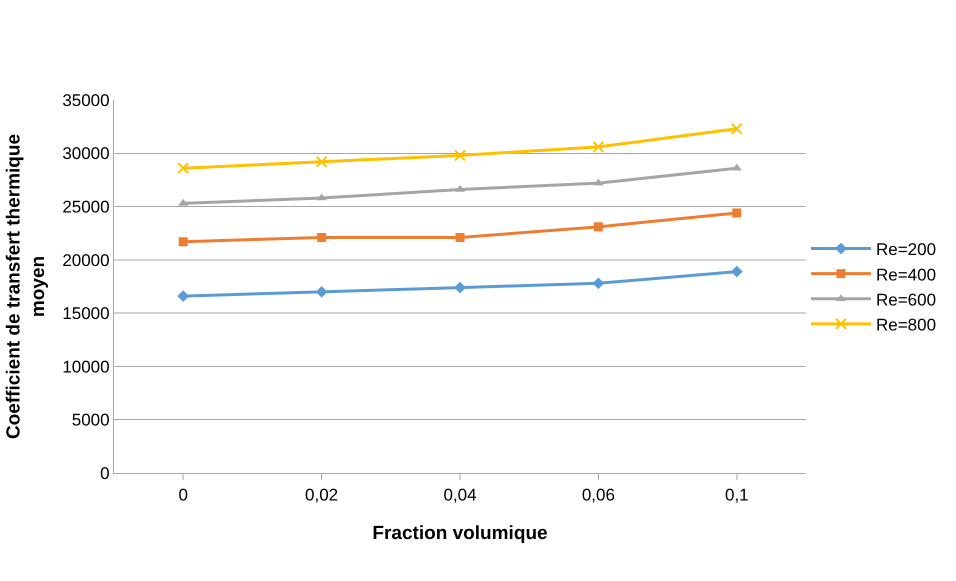 The image size is (956, 581). Describe the element at coordinates (906, 300) in the screenshot. I see `legend-label: Re=600` at that location.